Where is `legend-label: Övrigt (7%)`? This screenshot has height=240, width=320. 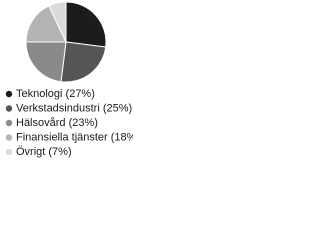
legend-label: Övrigt (7%) is located at coordinates (44, 152).